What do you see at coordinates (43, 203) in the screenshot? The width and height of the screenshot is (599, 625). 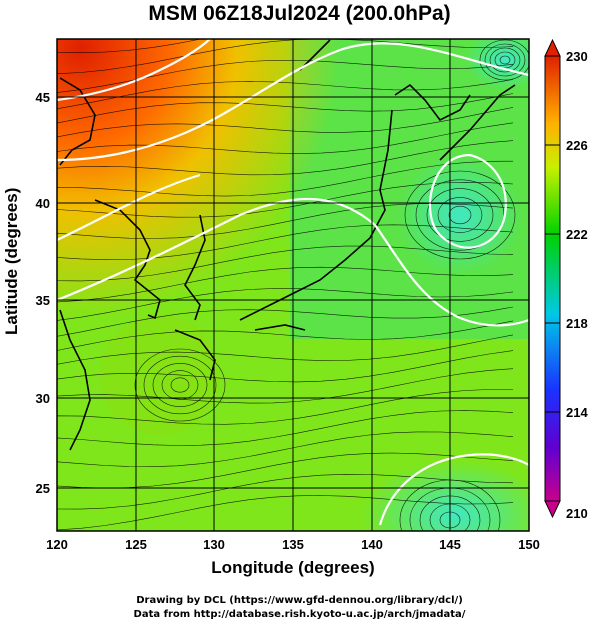 I see `y-tick-label: 40` at bounding box center [43, 203].